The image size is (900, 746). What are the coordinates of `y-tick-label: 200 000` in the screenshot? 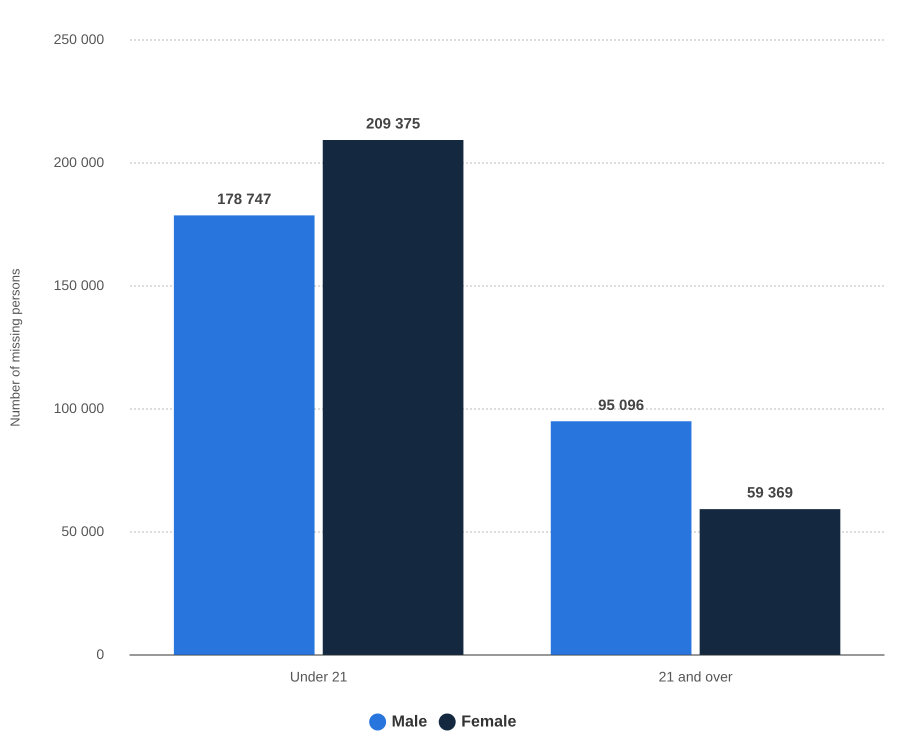 It's located at (79, 162).